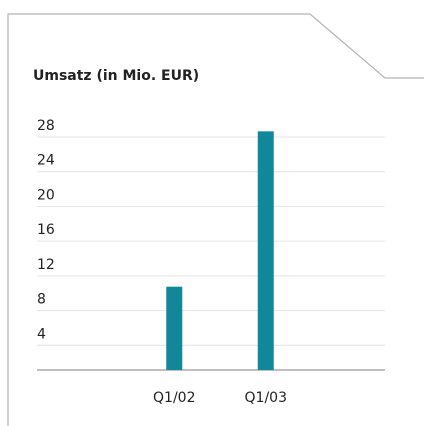 The width and height of the screenshot is (424, 426). Describe the element at coordinates (116, 76) in the screenshot. I see `chart-title: Umsatz (in Mio. EUR)` at that location.